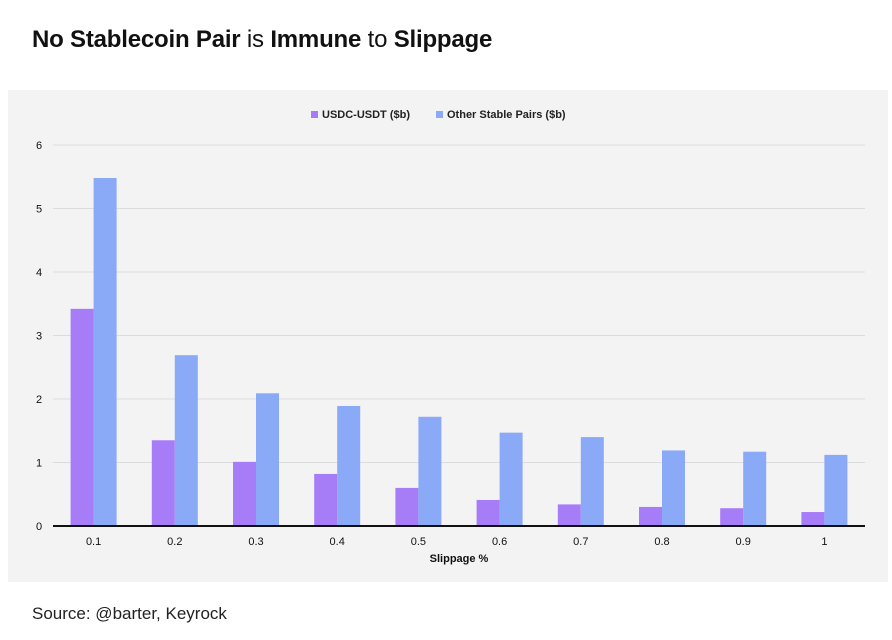 This screenshot has width=892, height=640. I want to click on title-part: Immune, so click(316, 39).